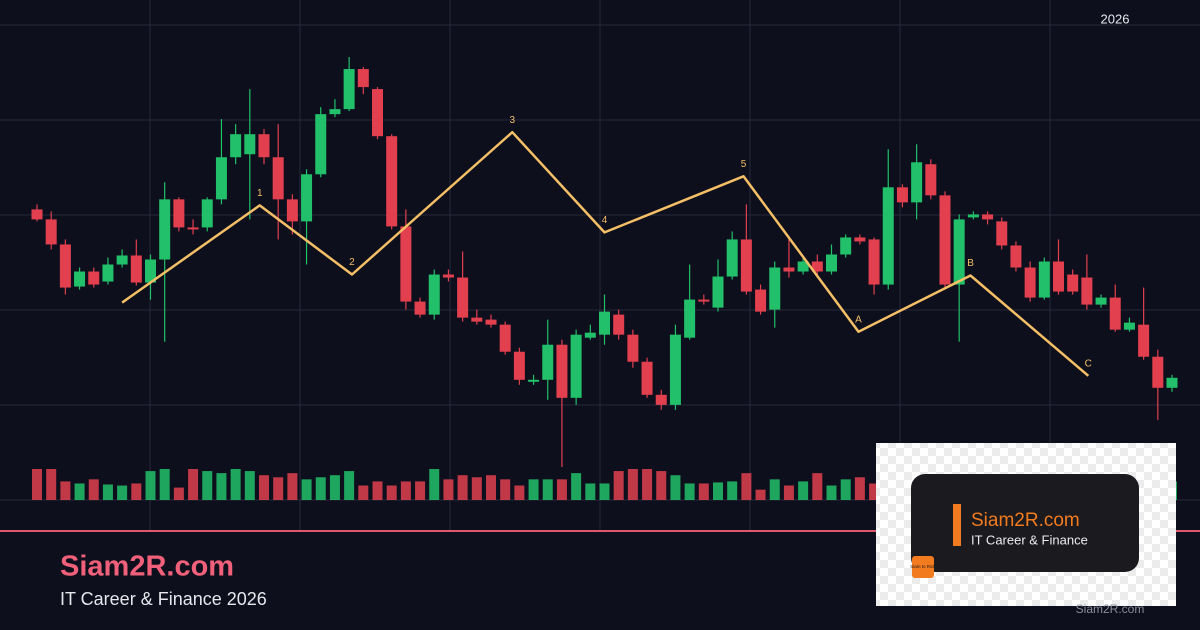 Image resolution: width=1200 pixels, height=630 pixels. I want to click on logo-panel, so click(1025, 523).